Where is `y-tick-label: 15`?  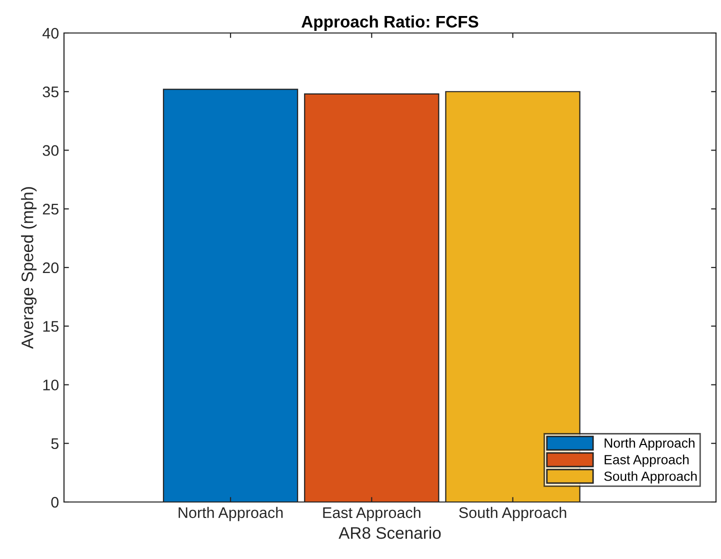
y-tick-label: 15 is located at coordinates (50, 326).